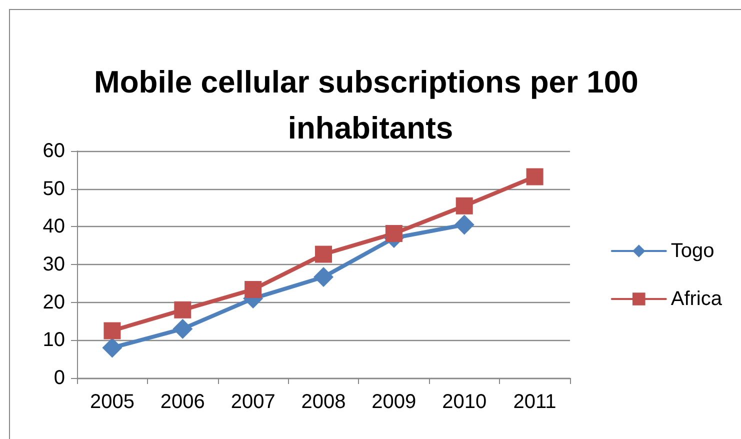 Image resolution: width=741 pixels, height=439 pixels. I want to click on y-tick-label: 0, so click(59, 378).